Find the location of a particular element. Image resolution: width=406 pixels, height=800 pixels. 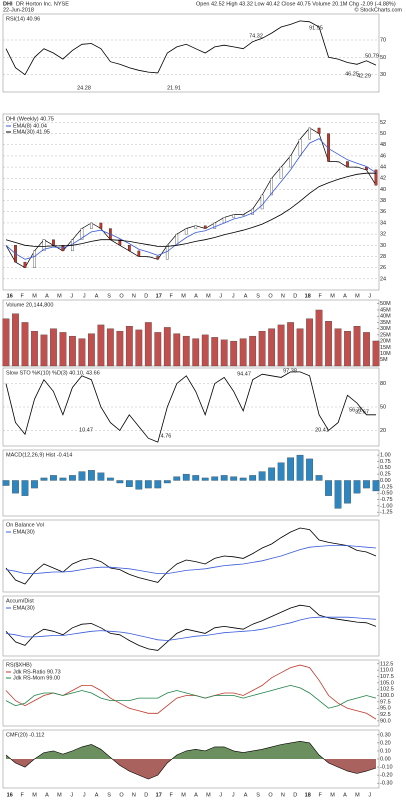

annotation: 56.75 is located at coordinates (356, 410).